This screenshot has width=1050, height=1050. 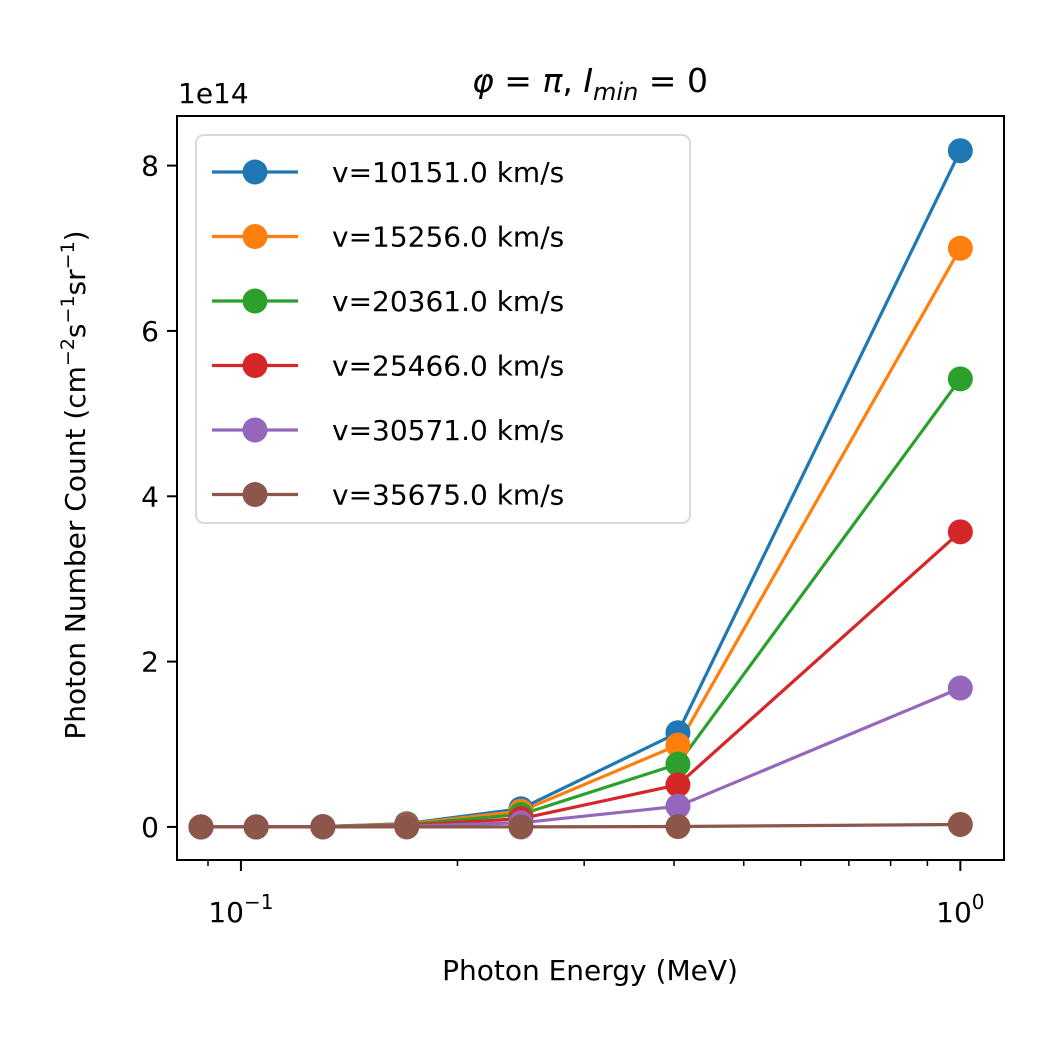 I want to click on y-tick-label: 8, so click(x=150, y=166).